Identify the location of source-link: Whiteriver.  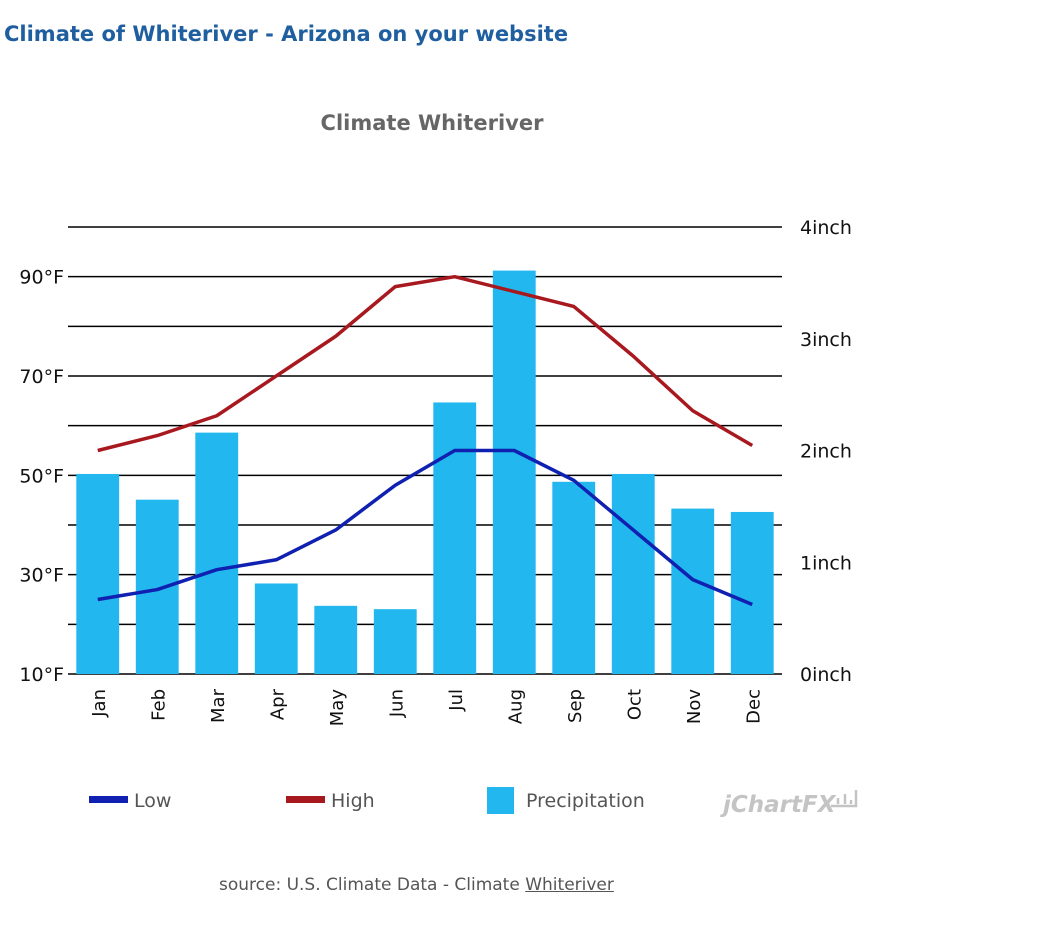
(569, 885).